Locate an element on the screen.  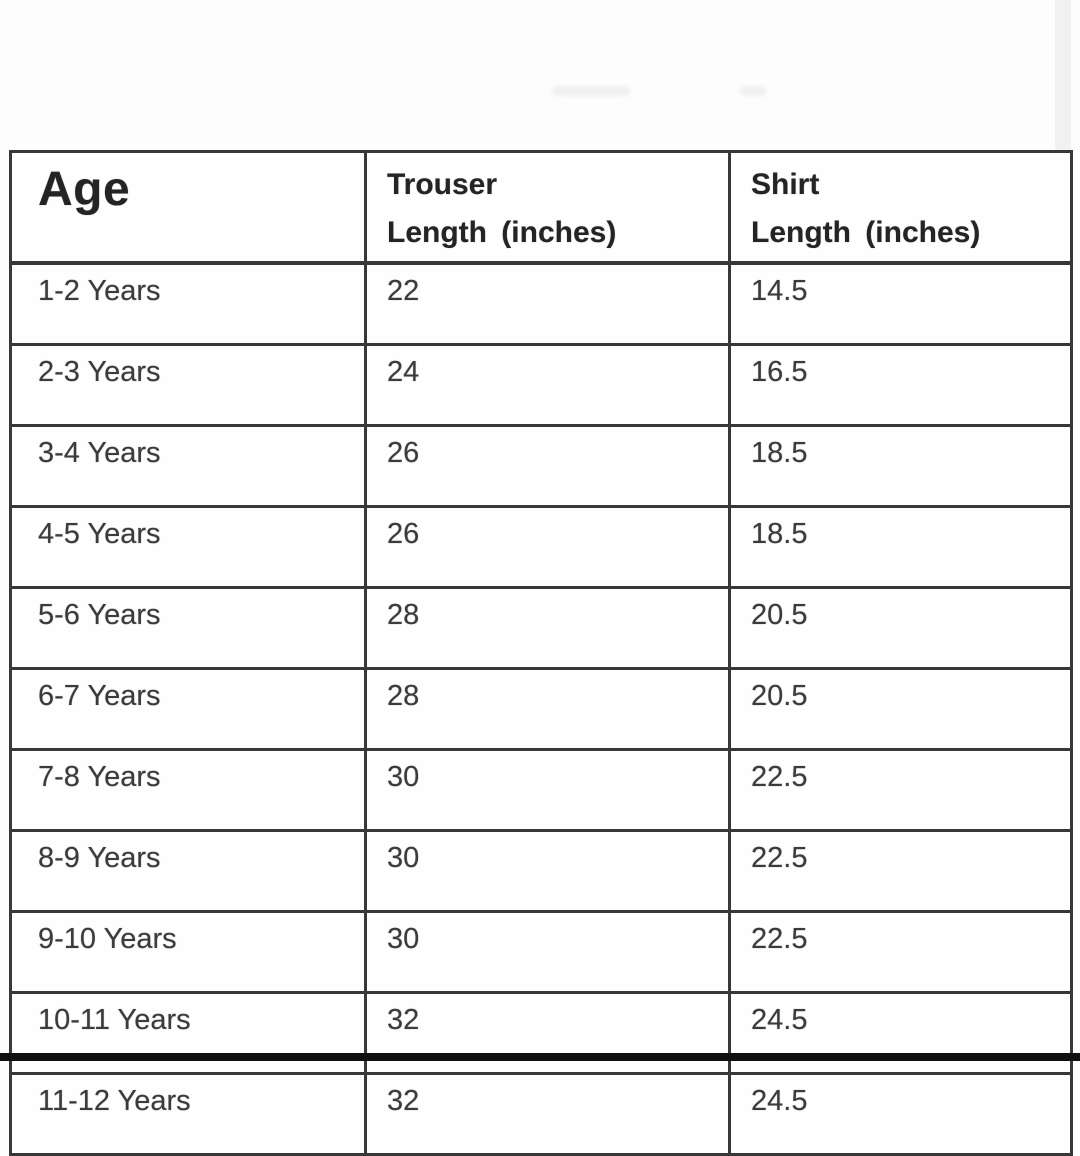
header-trouser-length: Trouser Length (inches) is located at coordinates (547, 207).